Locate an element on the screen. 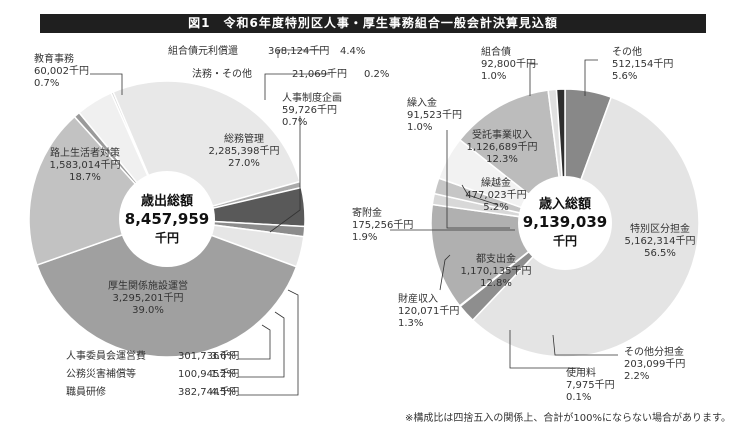 The width and height of the screenshot is (747, 433). slice-label-name: 法務・その他 is located at coordinates (222, 73).